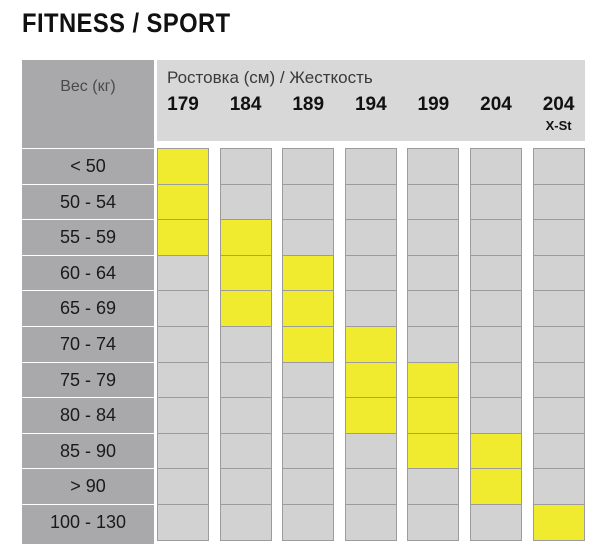 The width and height of the screenshot is (599, 552). What do you see at coordinates (433, 104) in the screenshot?
I see `size-column-label: 199` at bounding box center [433, 104].